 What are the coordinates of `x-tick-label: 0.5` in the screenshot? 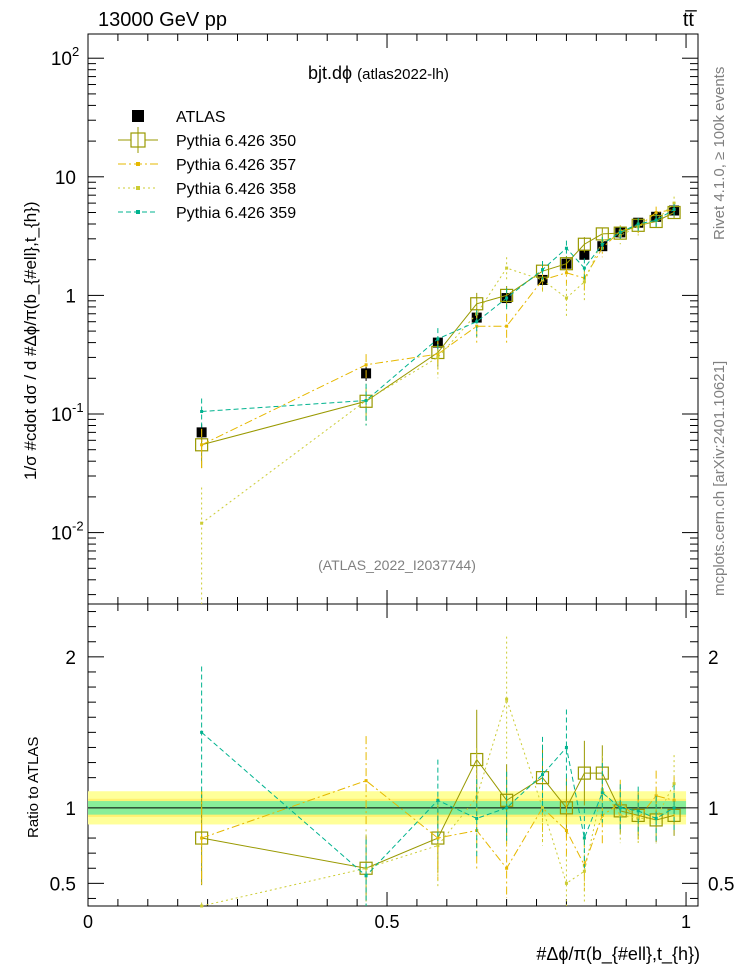 It's located at (387, 922).